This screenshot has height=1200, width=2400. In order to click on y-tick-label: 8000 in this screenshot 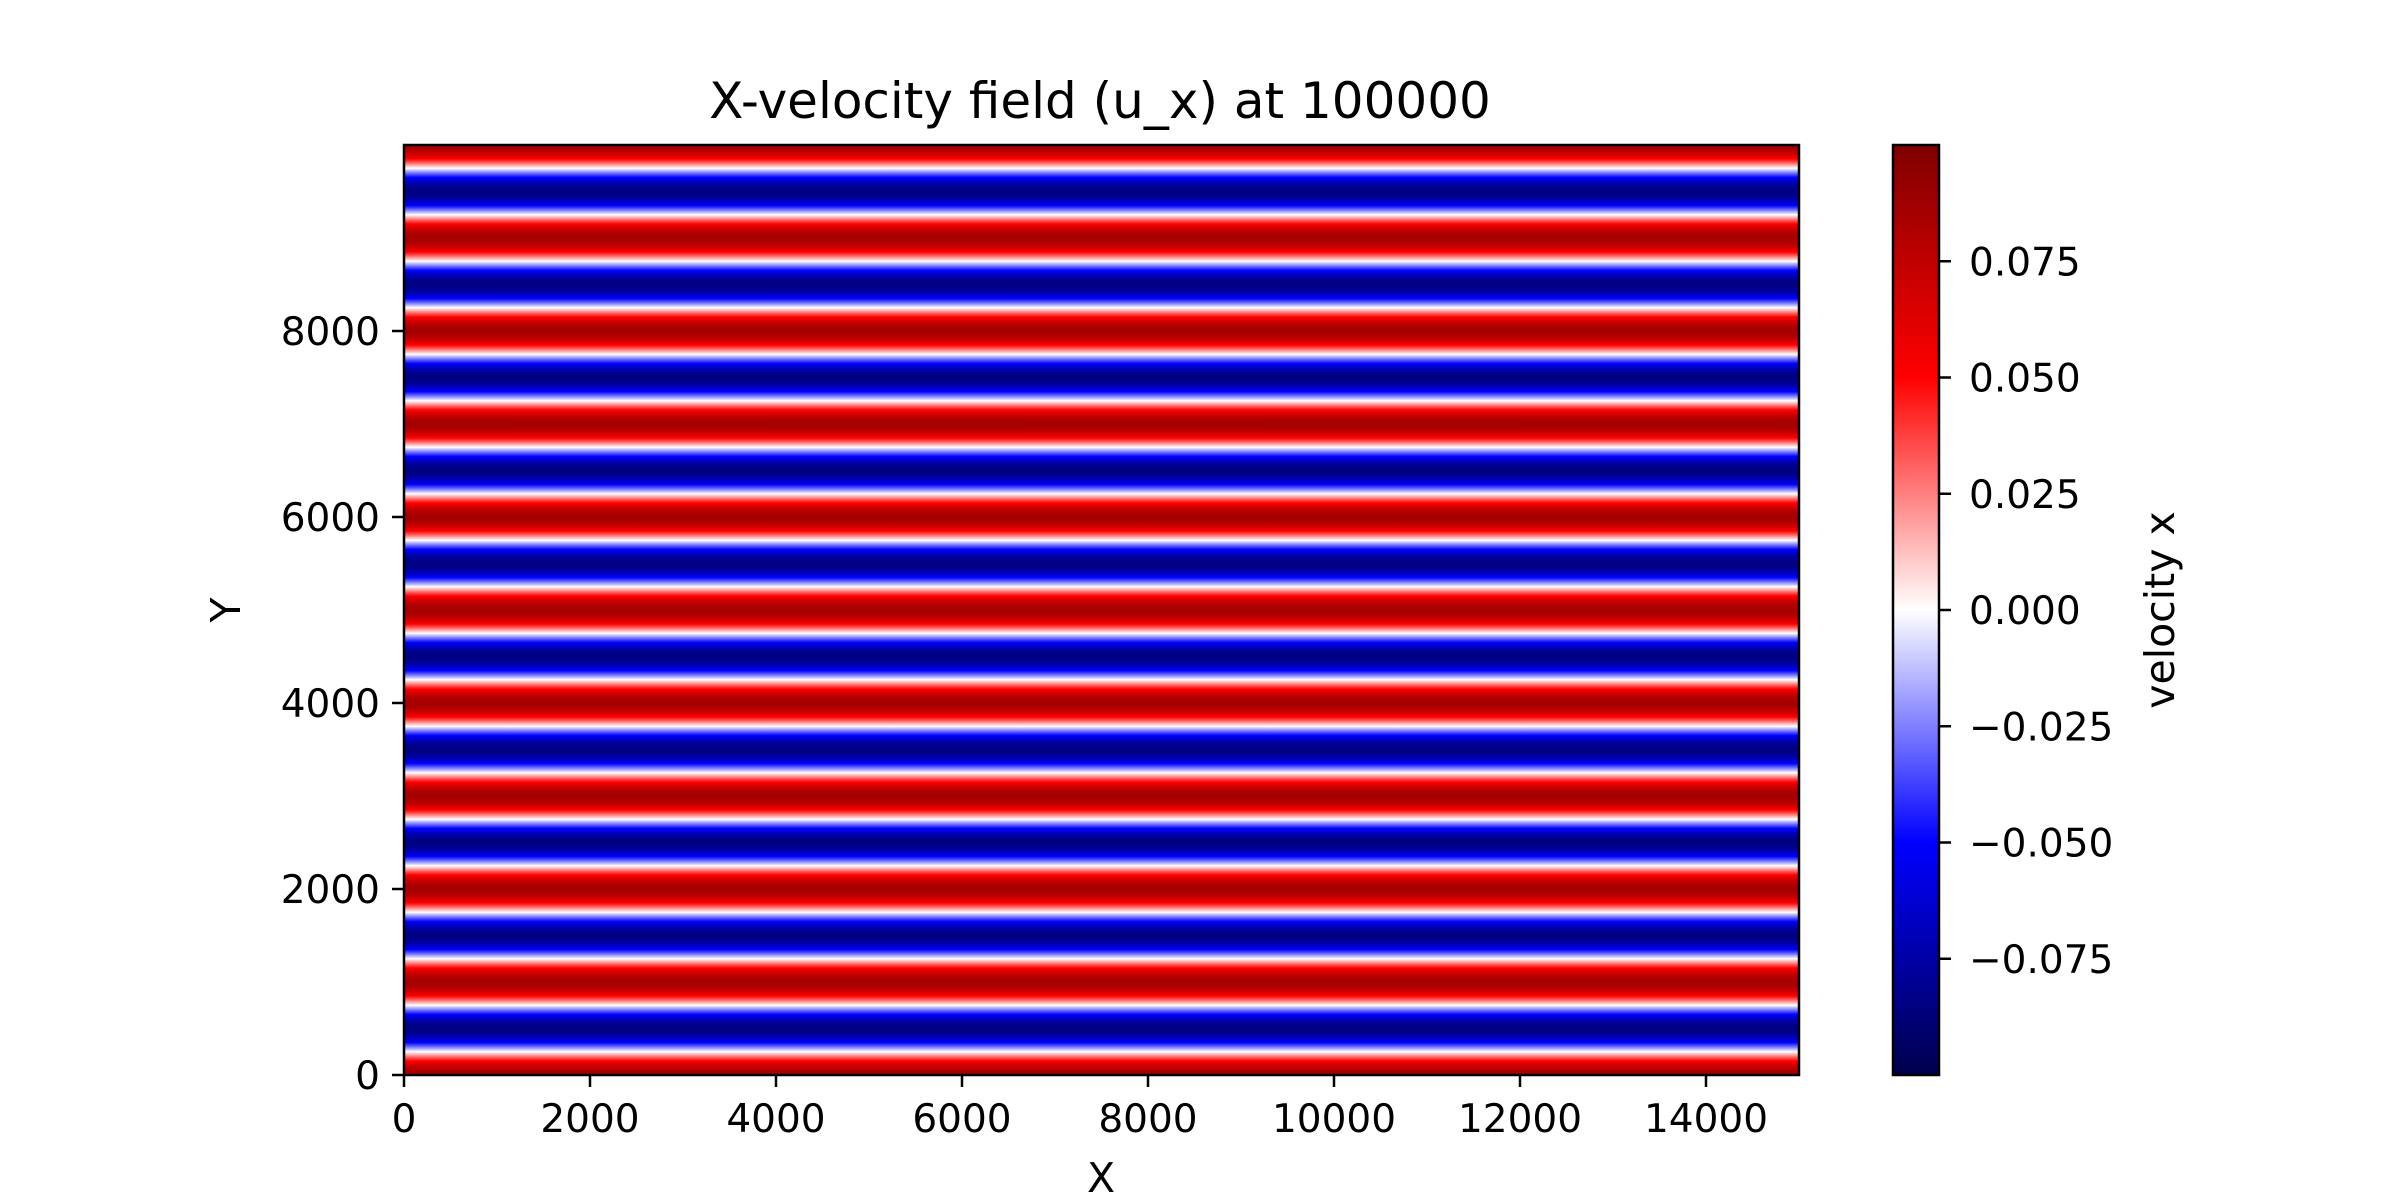, I will do `click(330, 332)`.